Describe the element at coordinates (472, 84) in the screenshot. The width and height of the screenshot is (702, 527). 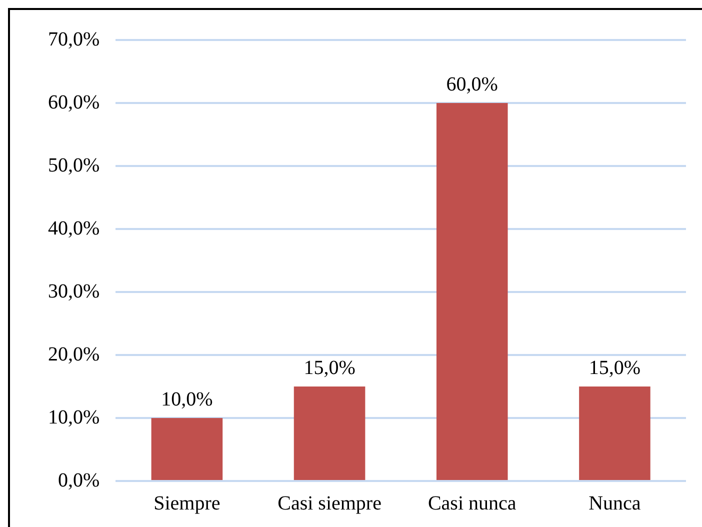
I see `data-label: 60,0%` at that location.